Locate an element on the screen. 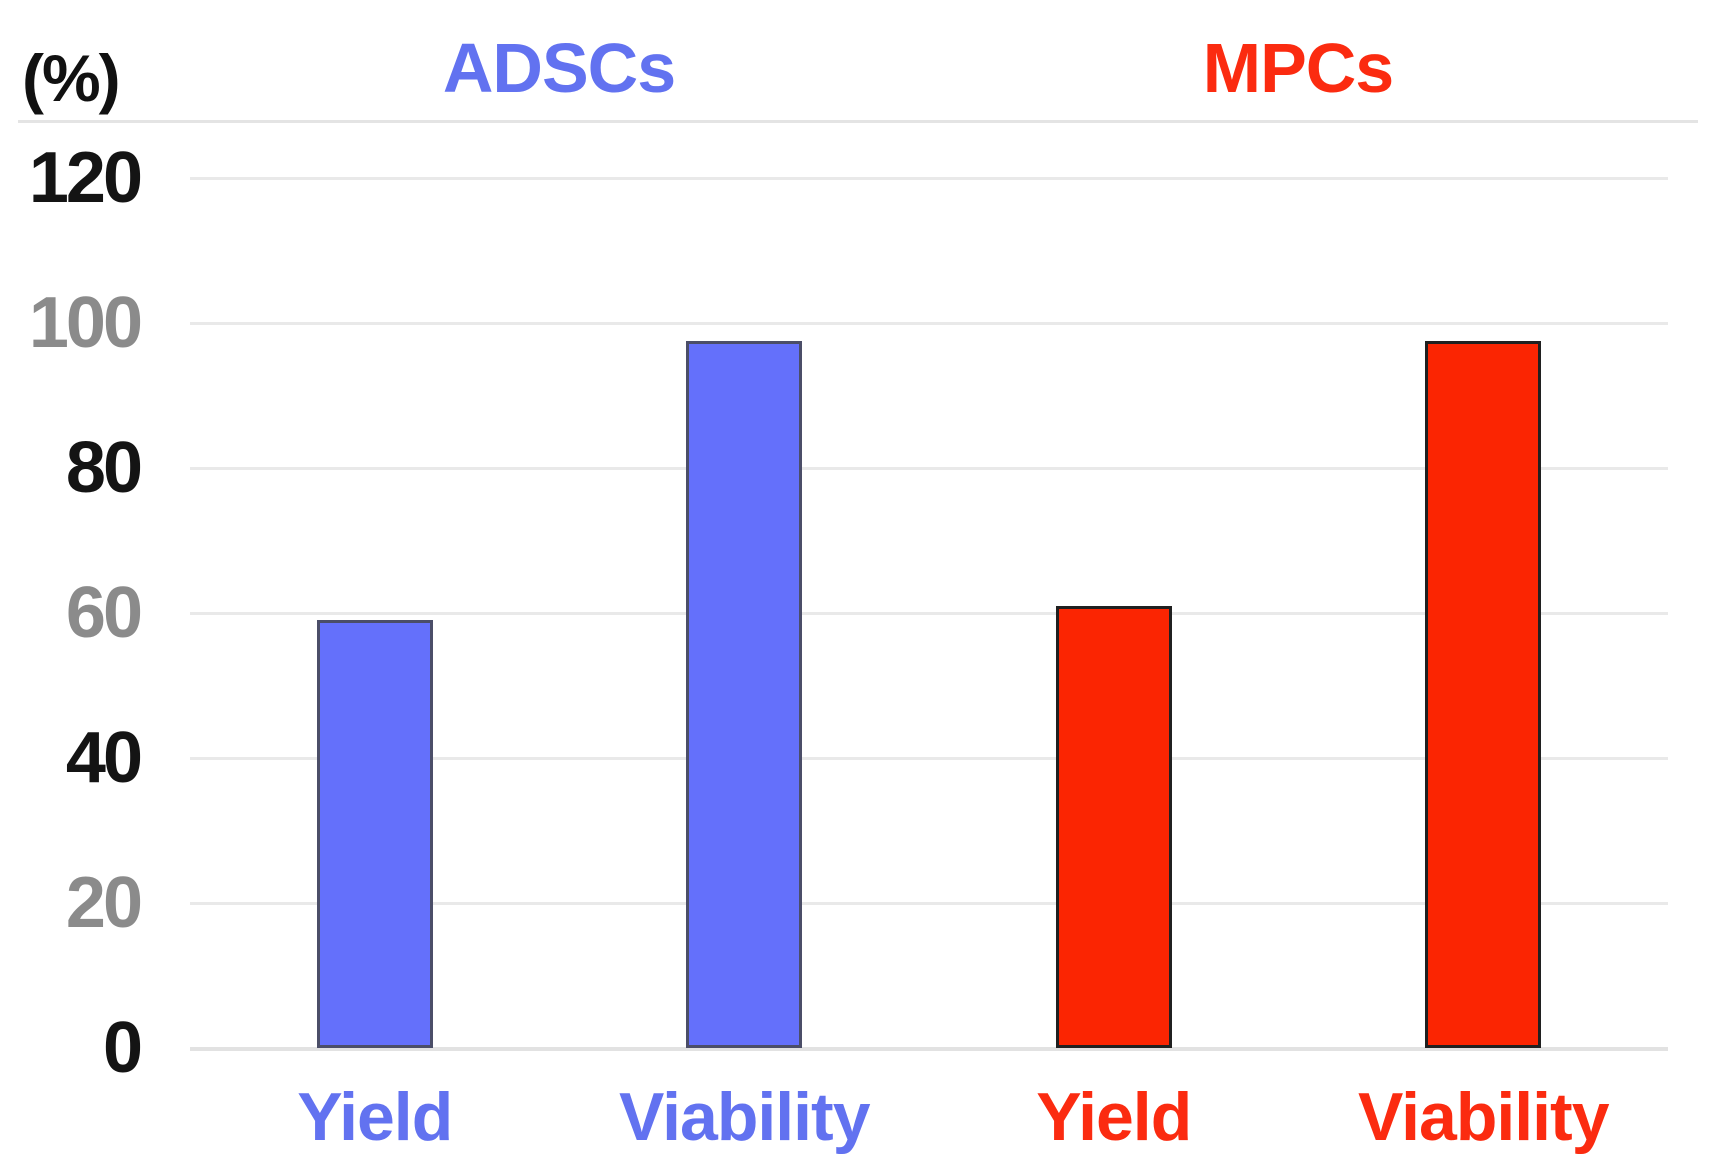 The image size is (1713, 1164). bar-mpcs-yield is located at coordinates (1113, 826).